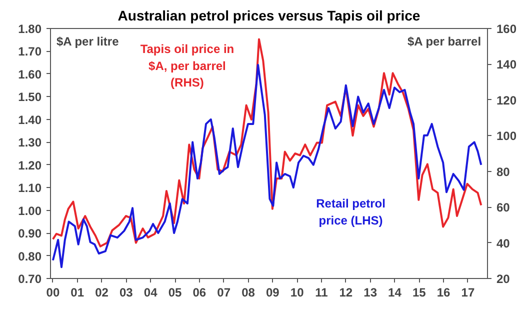 This screenshot has height=331, width=529. Describe the element at coordinates (30, 256) in the screenshot. I see `y-tick-label: 0.80` at that location.